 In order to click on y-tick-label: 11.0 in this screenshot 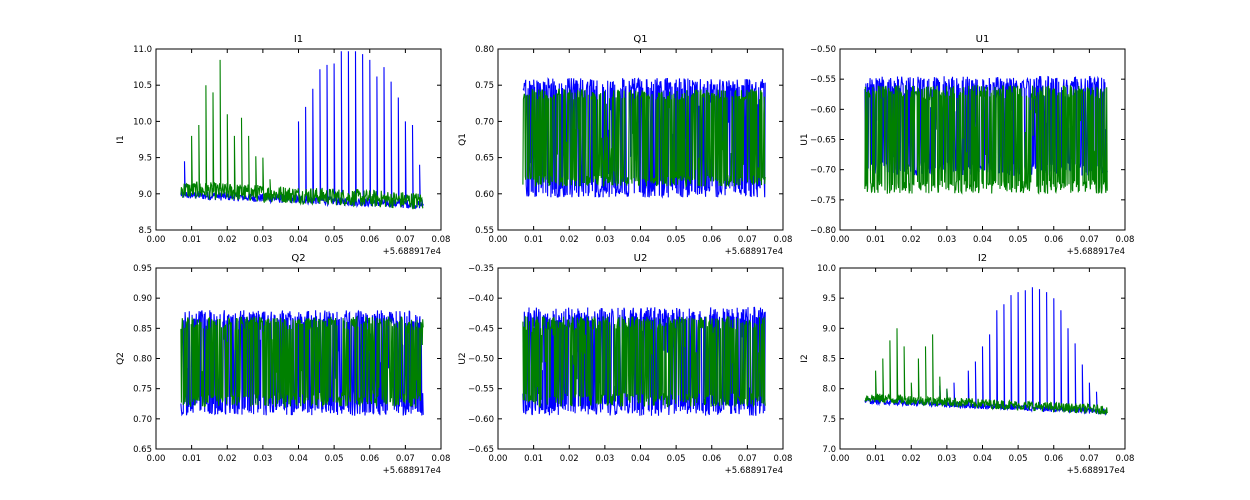, I will do `click(142, 50)`.